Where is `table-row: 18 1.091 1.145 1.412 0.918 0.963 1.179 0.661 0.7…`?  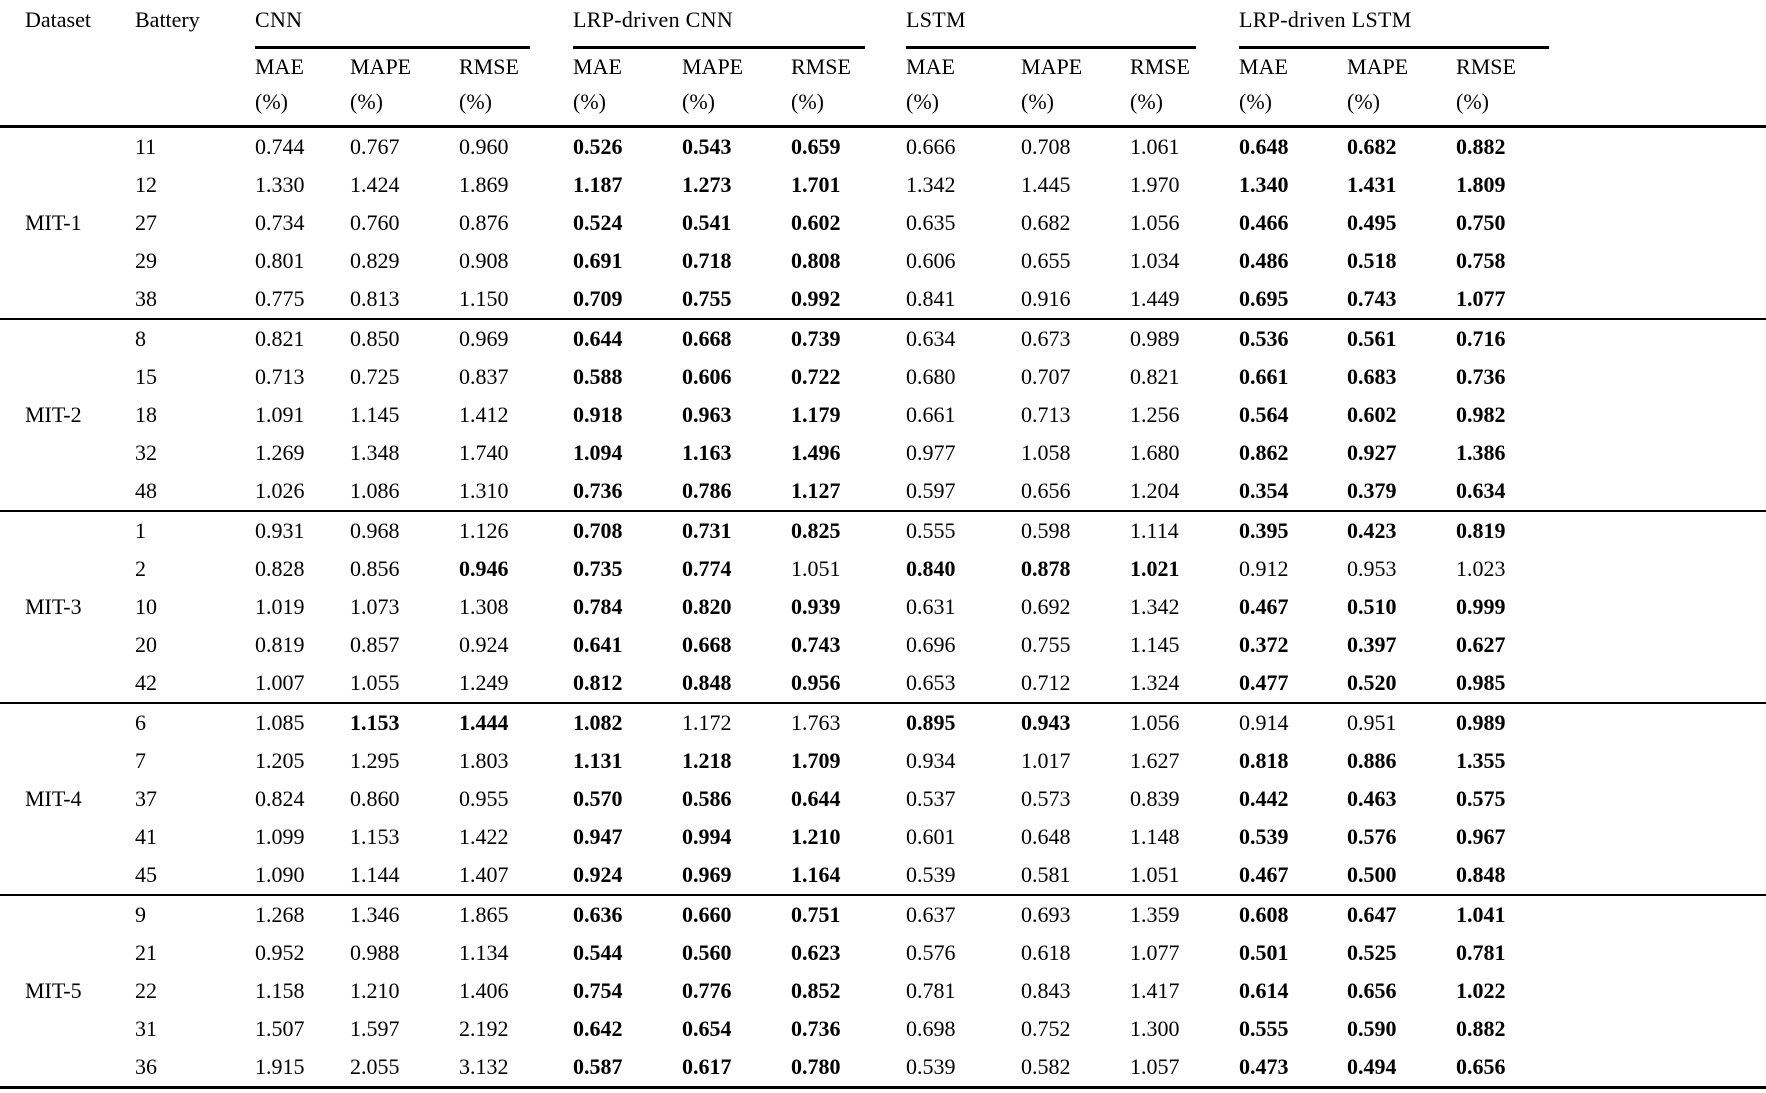
table-row: 18 1.091 1.145 1.412 0.918 0.963 1.179 0.661 0.7… is located at coordinates (883, 415).